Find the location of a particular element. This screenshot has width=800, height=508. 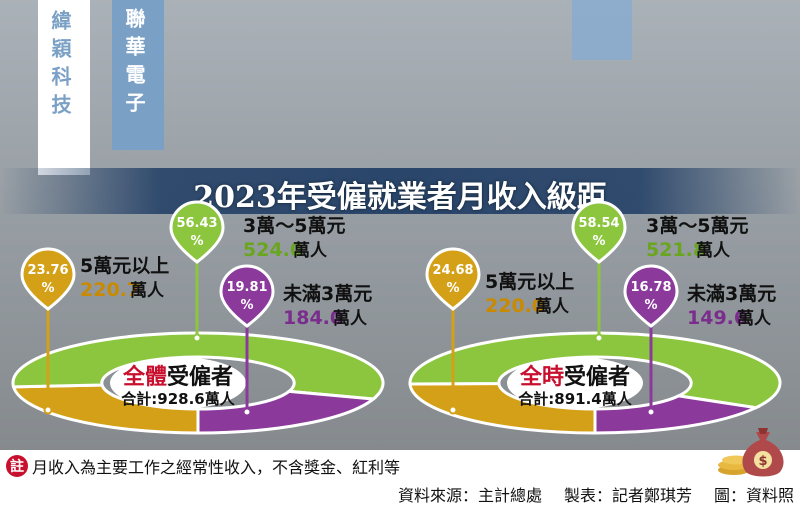

slice-unit-2-3: 萬人 is located at coordinates (754, 318).